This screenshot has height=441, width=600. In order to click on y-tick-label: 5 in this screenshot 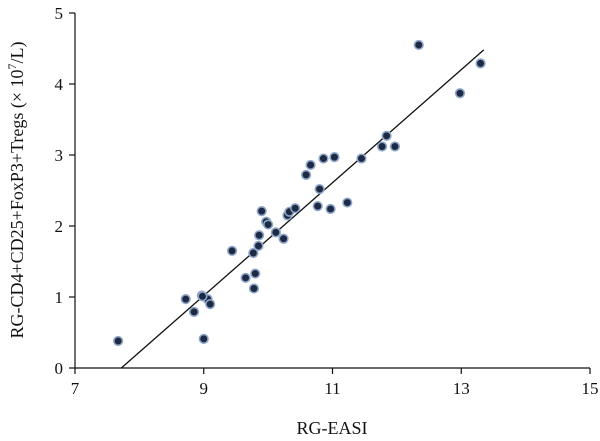, I will do `click(59, 13)`.